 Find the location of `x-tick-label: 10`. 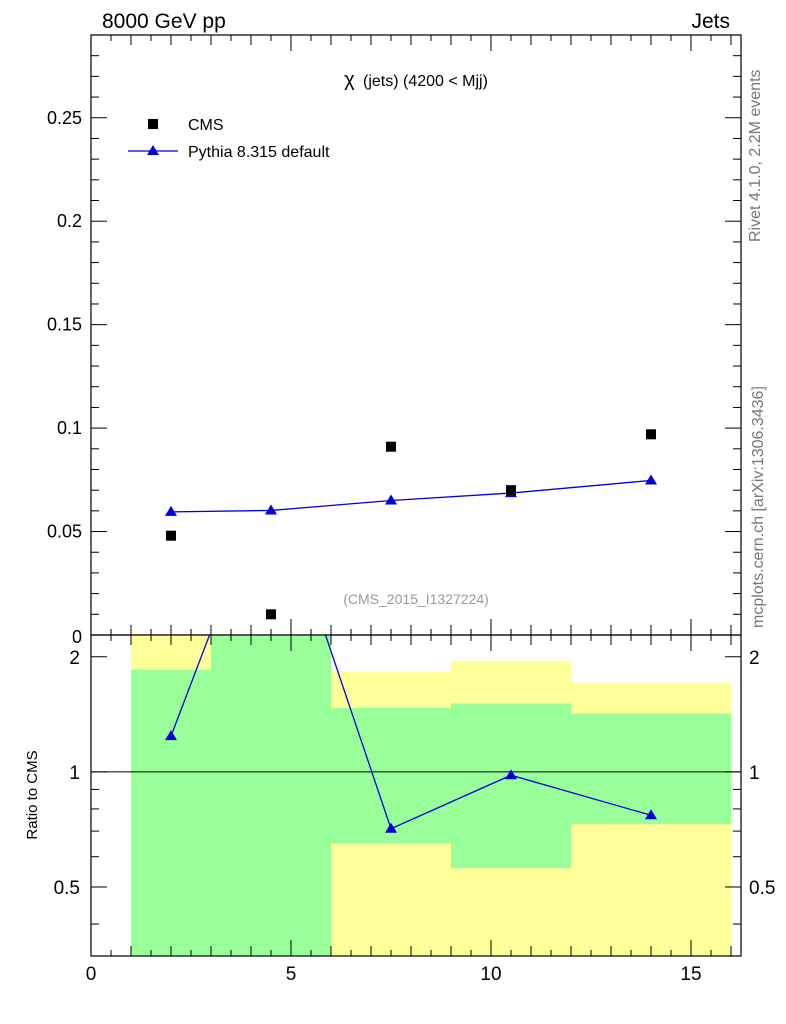

x-tick-label: 10 is located at coordinates (490, 974).